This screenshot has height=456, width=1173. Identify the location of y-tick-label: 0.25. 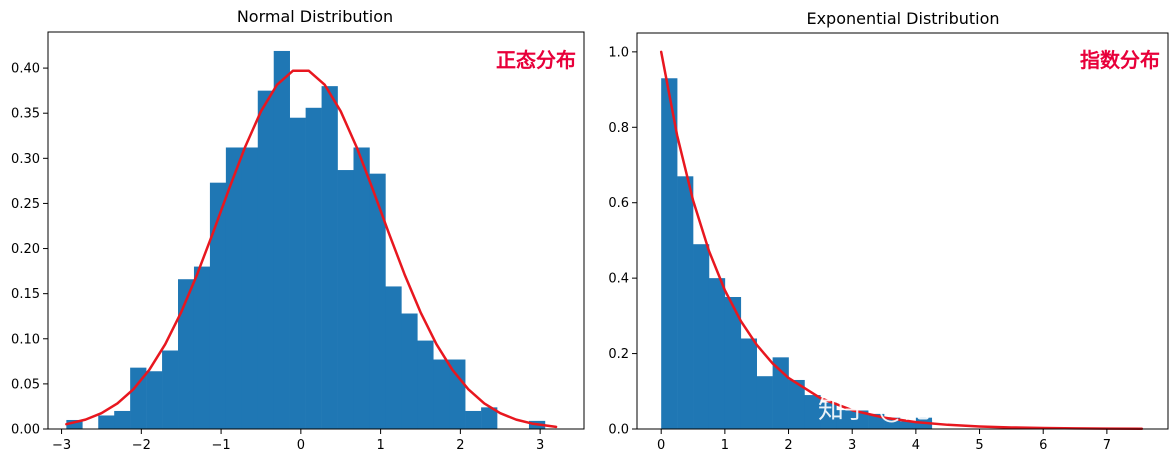
(25, 204).